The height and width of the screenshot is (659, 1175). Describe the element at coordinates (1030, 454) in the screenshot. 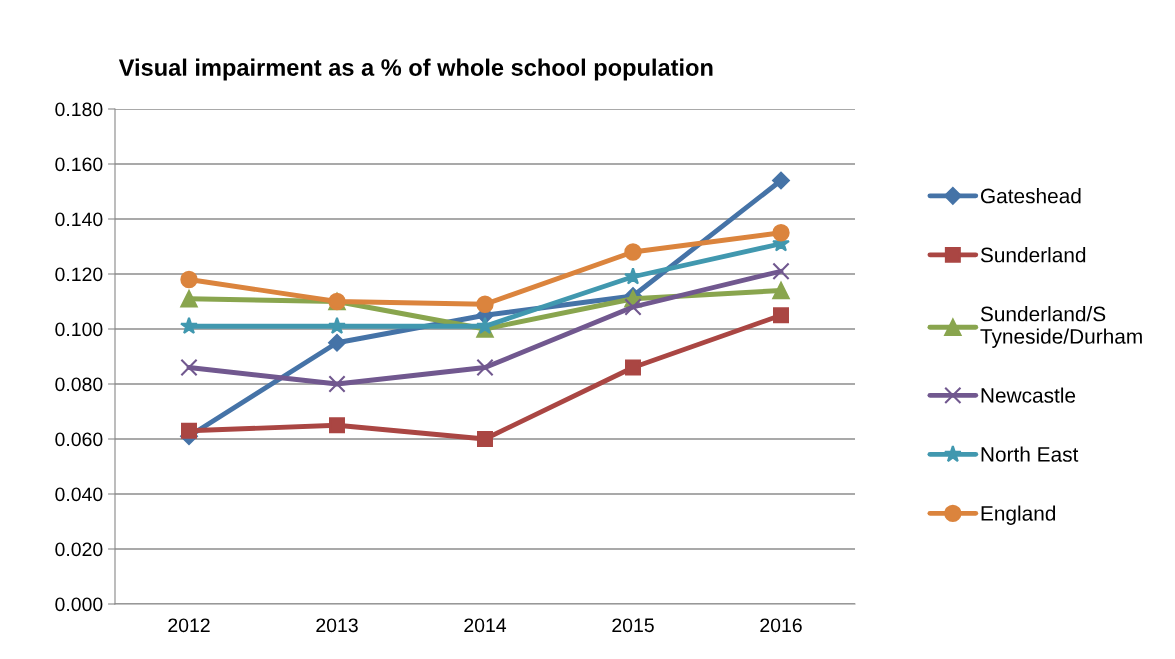

I see `legend-label: North East` at that location.